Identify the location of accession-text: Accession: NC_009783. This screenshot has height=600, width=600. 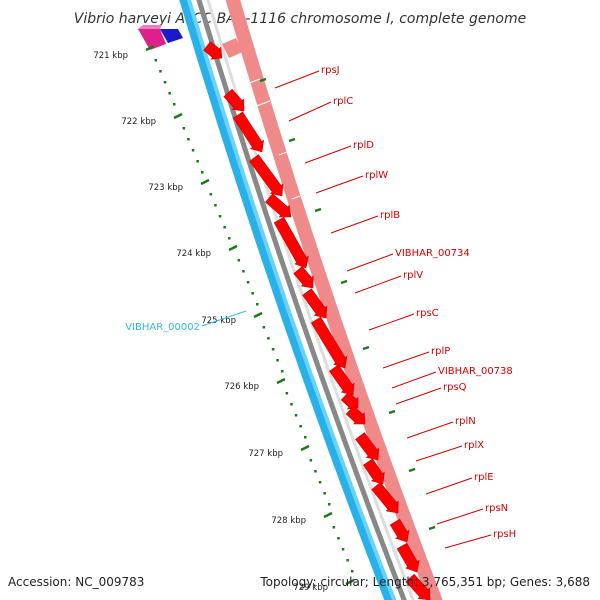
(76, 582).